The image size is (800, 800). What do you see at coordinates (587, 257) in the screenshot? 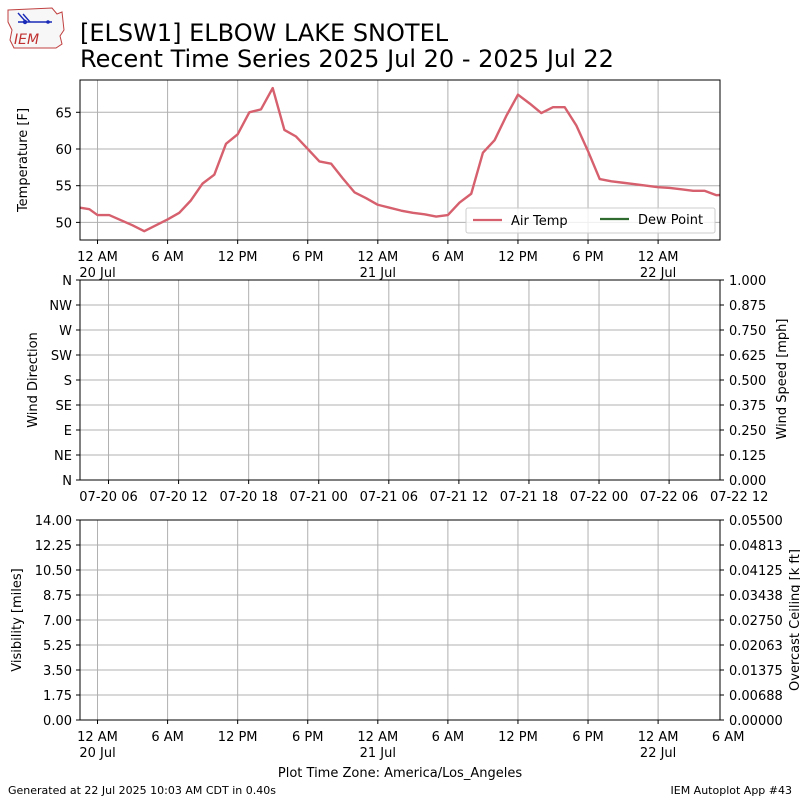
I see `temperature-xtick-label-7: 6 PM` at bounding box center [587, 257].